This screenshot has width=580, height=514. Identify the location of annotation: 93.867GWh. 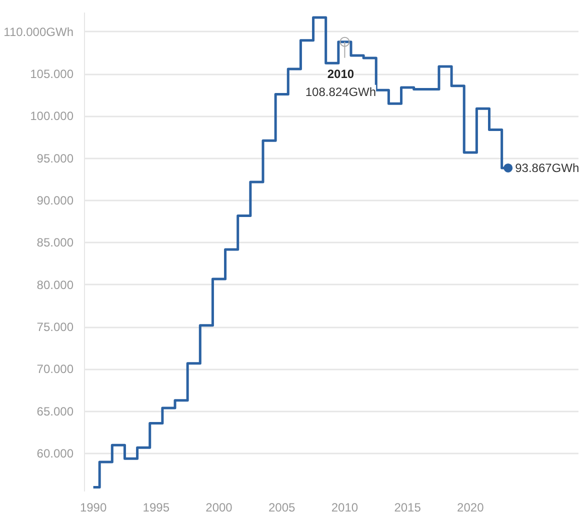
(547, 167).